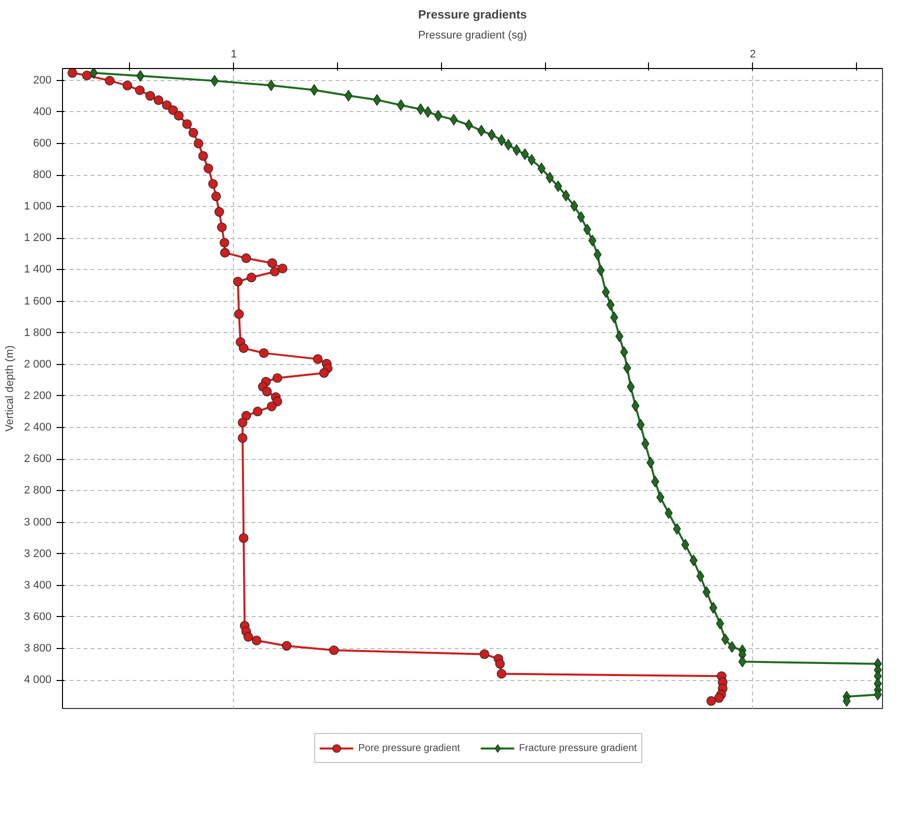 The height and width of the screenshot is (835, 911). Describe the element at coordinates (38, 648) in the screenshot. I see `y-tick-label: 3 800` at that location.